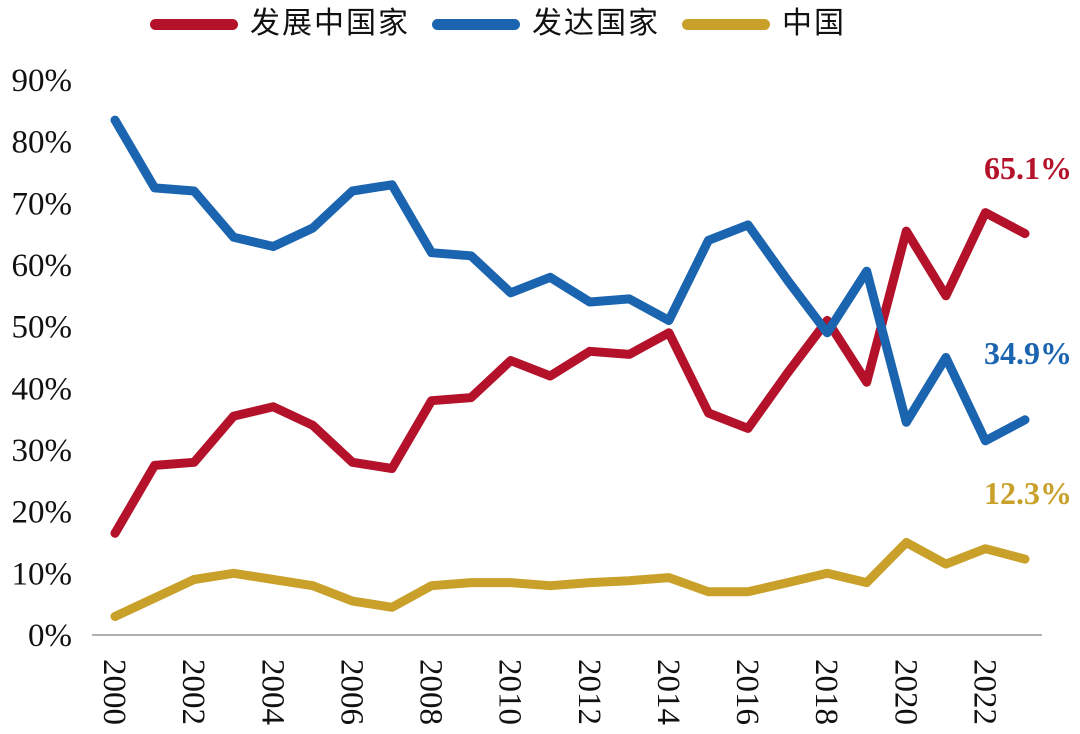 Image resolution: width=1080 pixels, height=734 pixels. Describe the element at coordinates (50, 636) in the screenshot. I see `y-tick-label: 0%` at that location.